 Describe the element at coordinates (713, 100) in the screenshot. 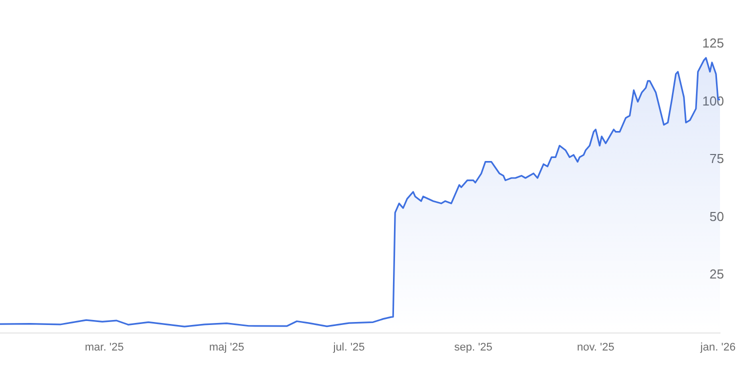

I see `y-tick-label: 100` at that location.